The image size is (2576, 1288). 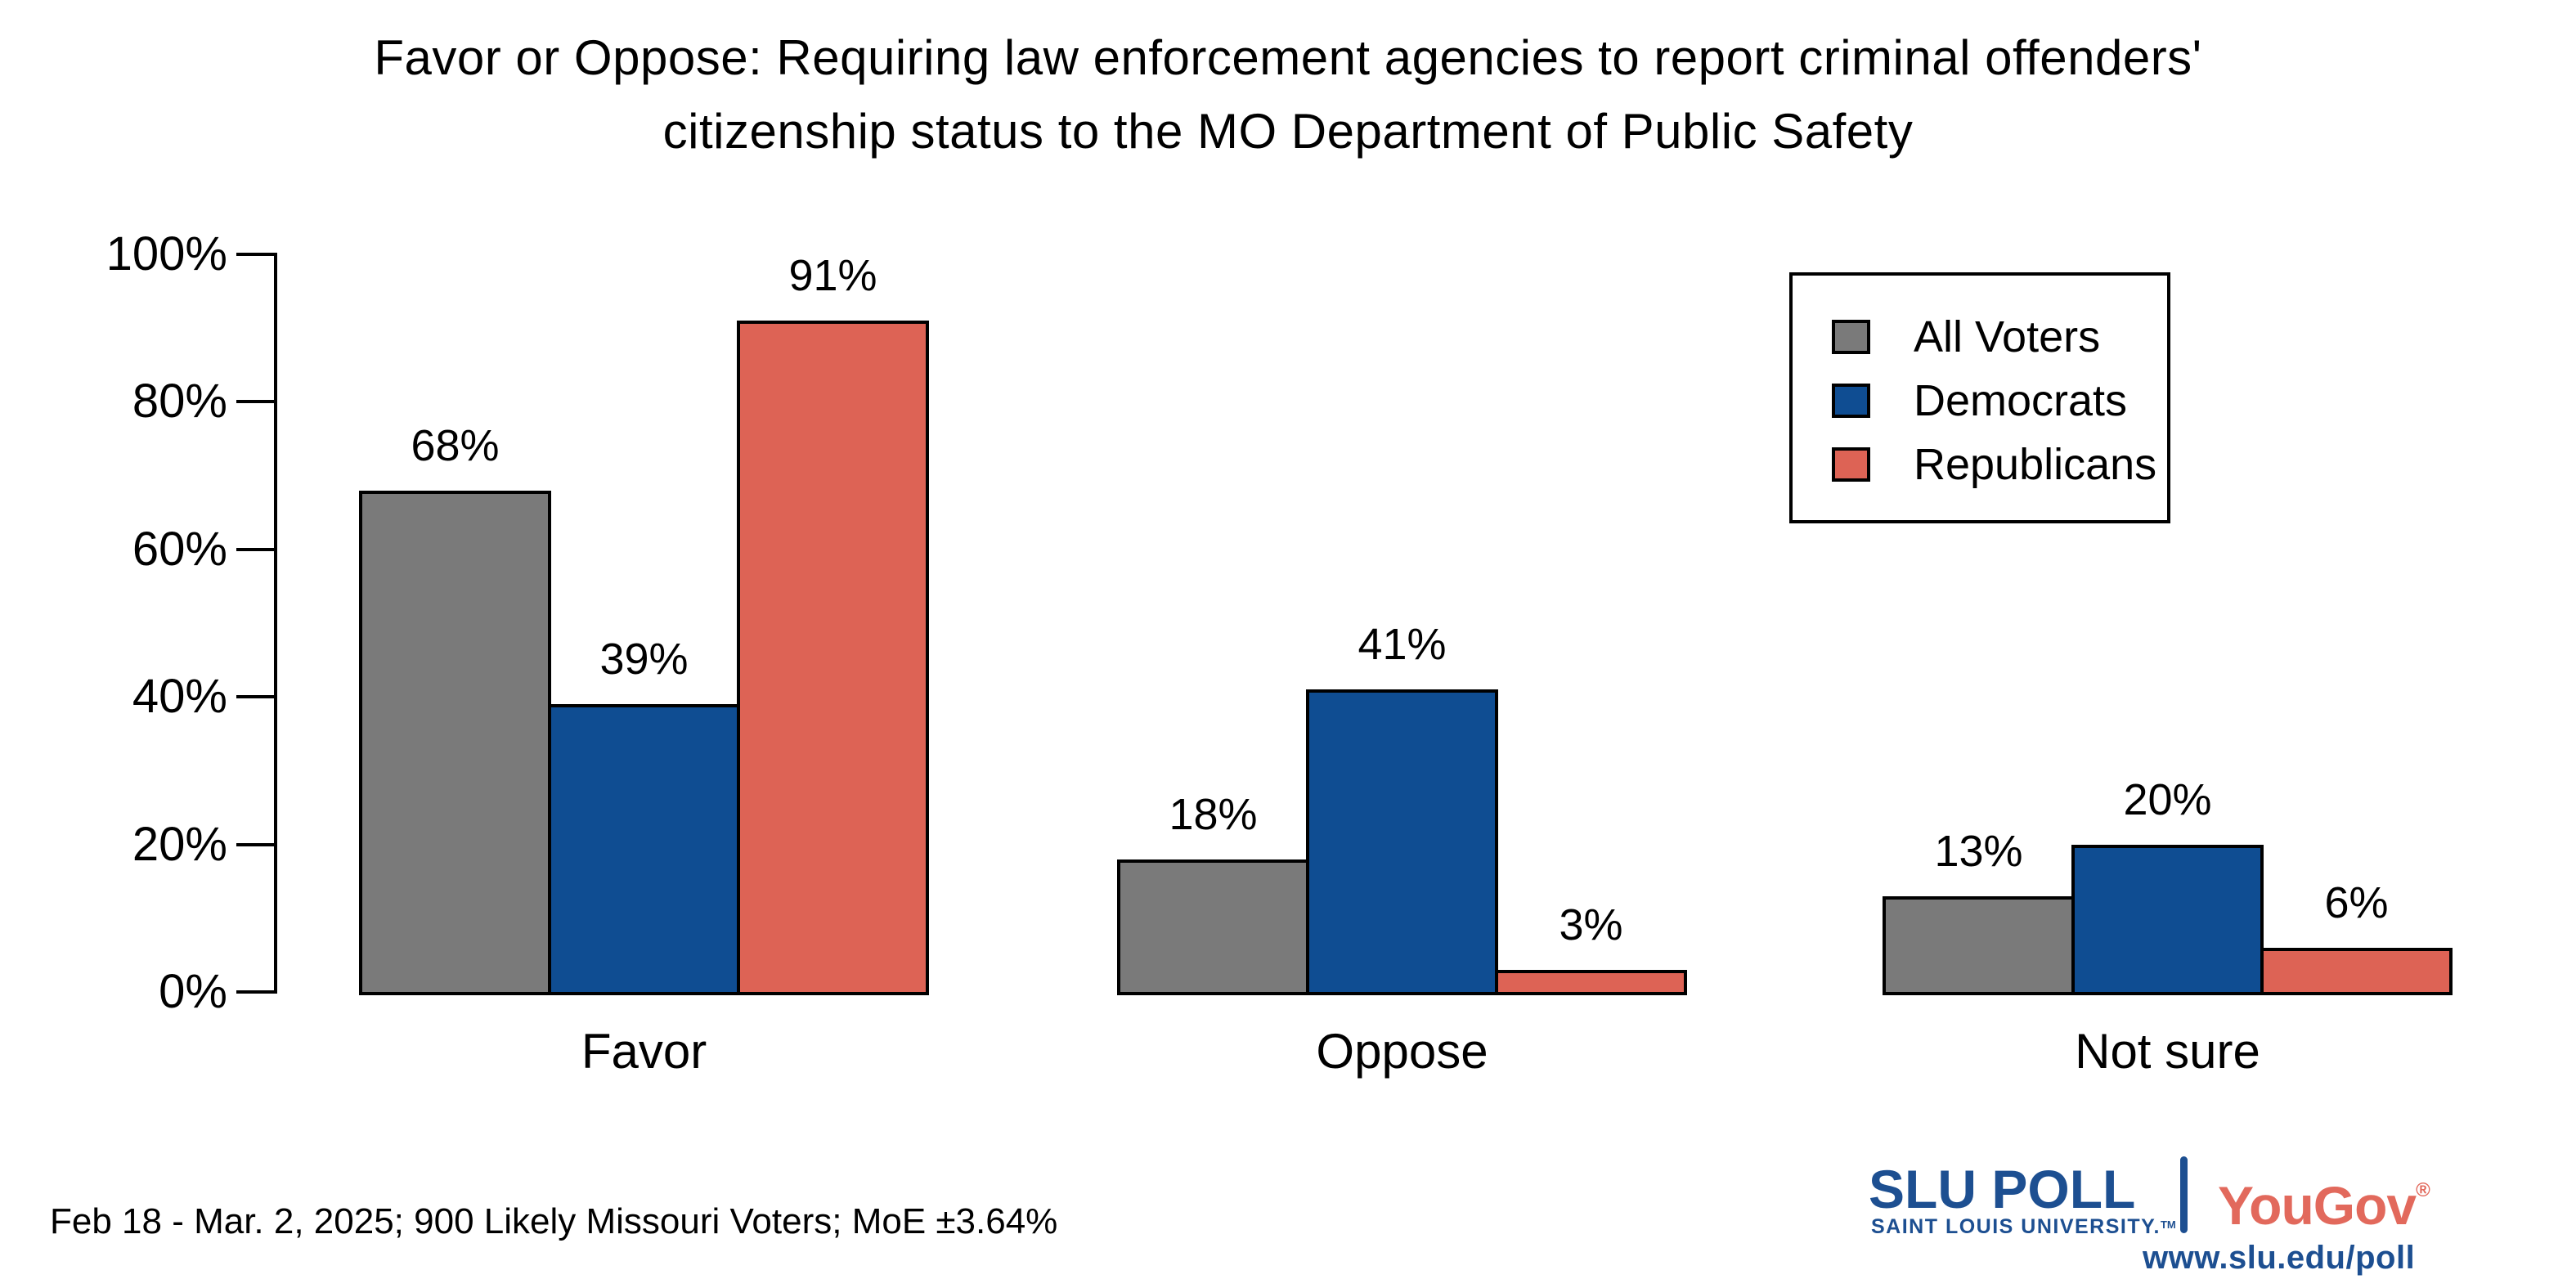 I want to click on bar-democrats-not-sure, so click(x=2167, y=920).